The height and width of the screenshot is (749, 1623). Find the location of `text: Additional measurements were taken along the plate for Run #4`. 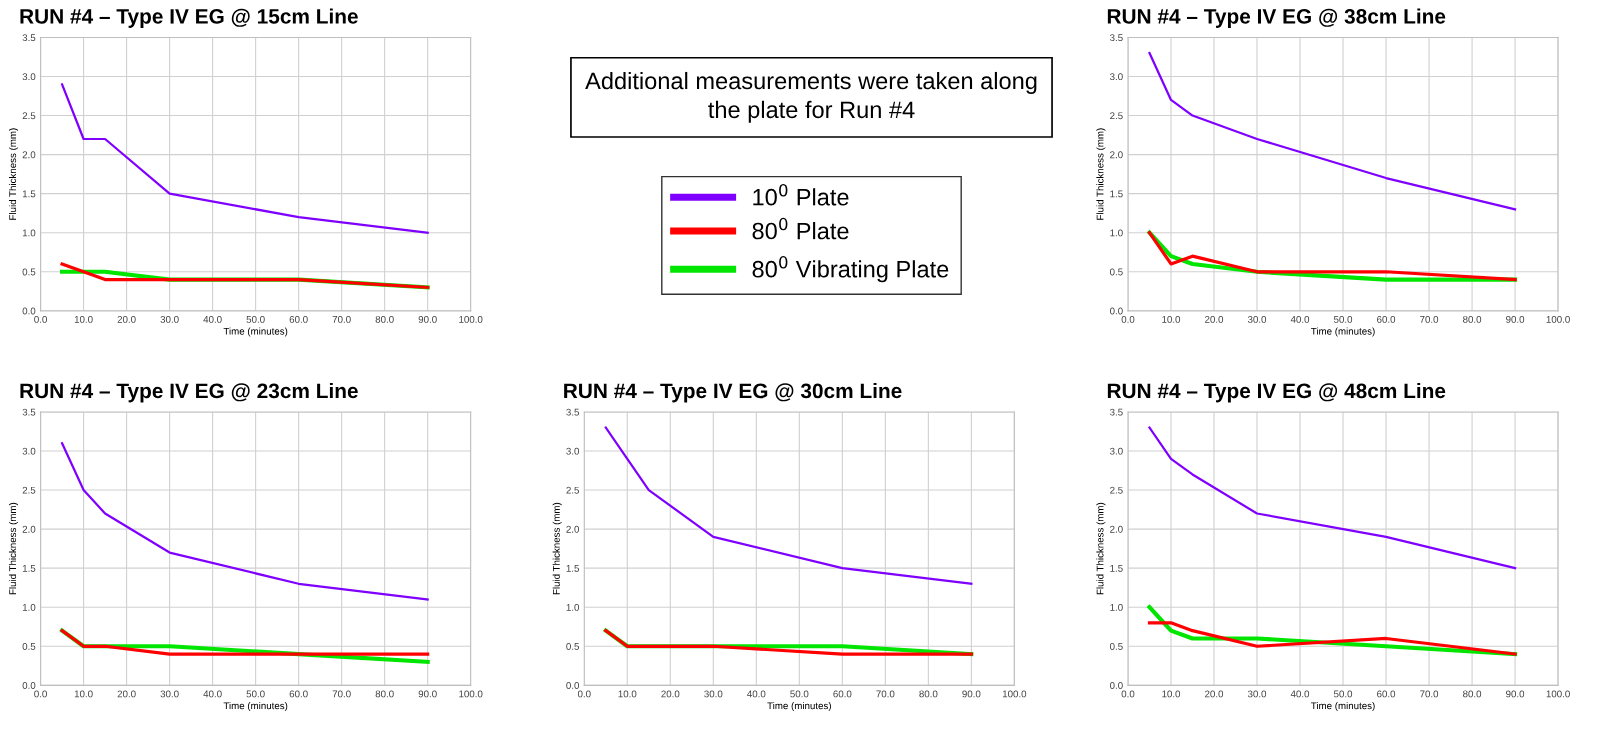

text: Additional measurements were taken along the plate for Run #4 is located at coordinates (811, 97).